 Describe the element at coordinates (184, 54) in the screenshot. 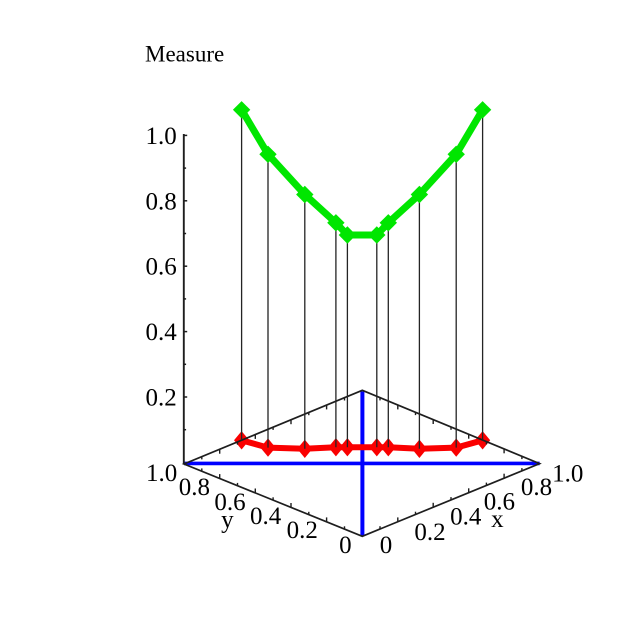

I see `svg-text: Measure` at that location.